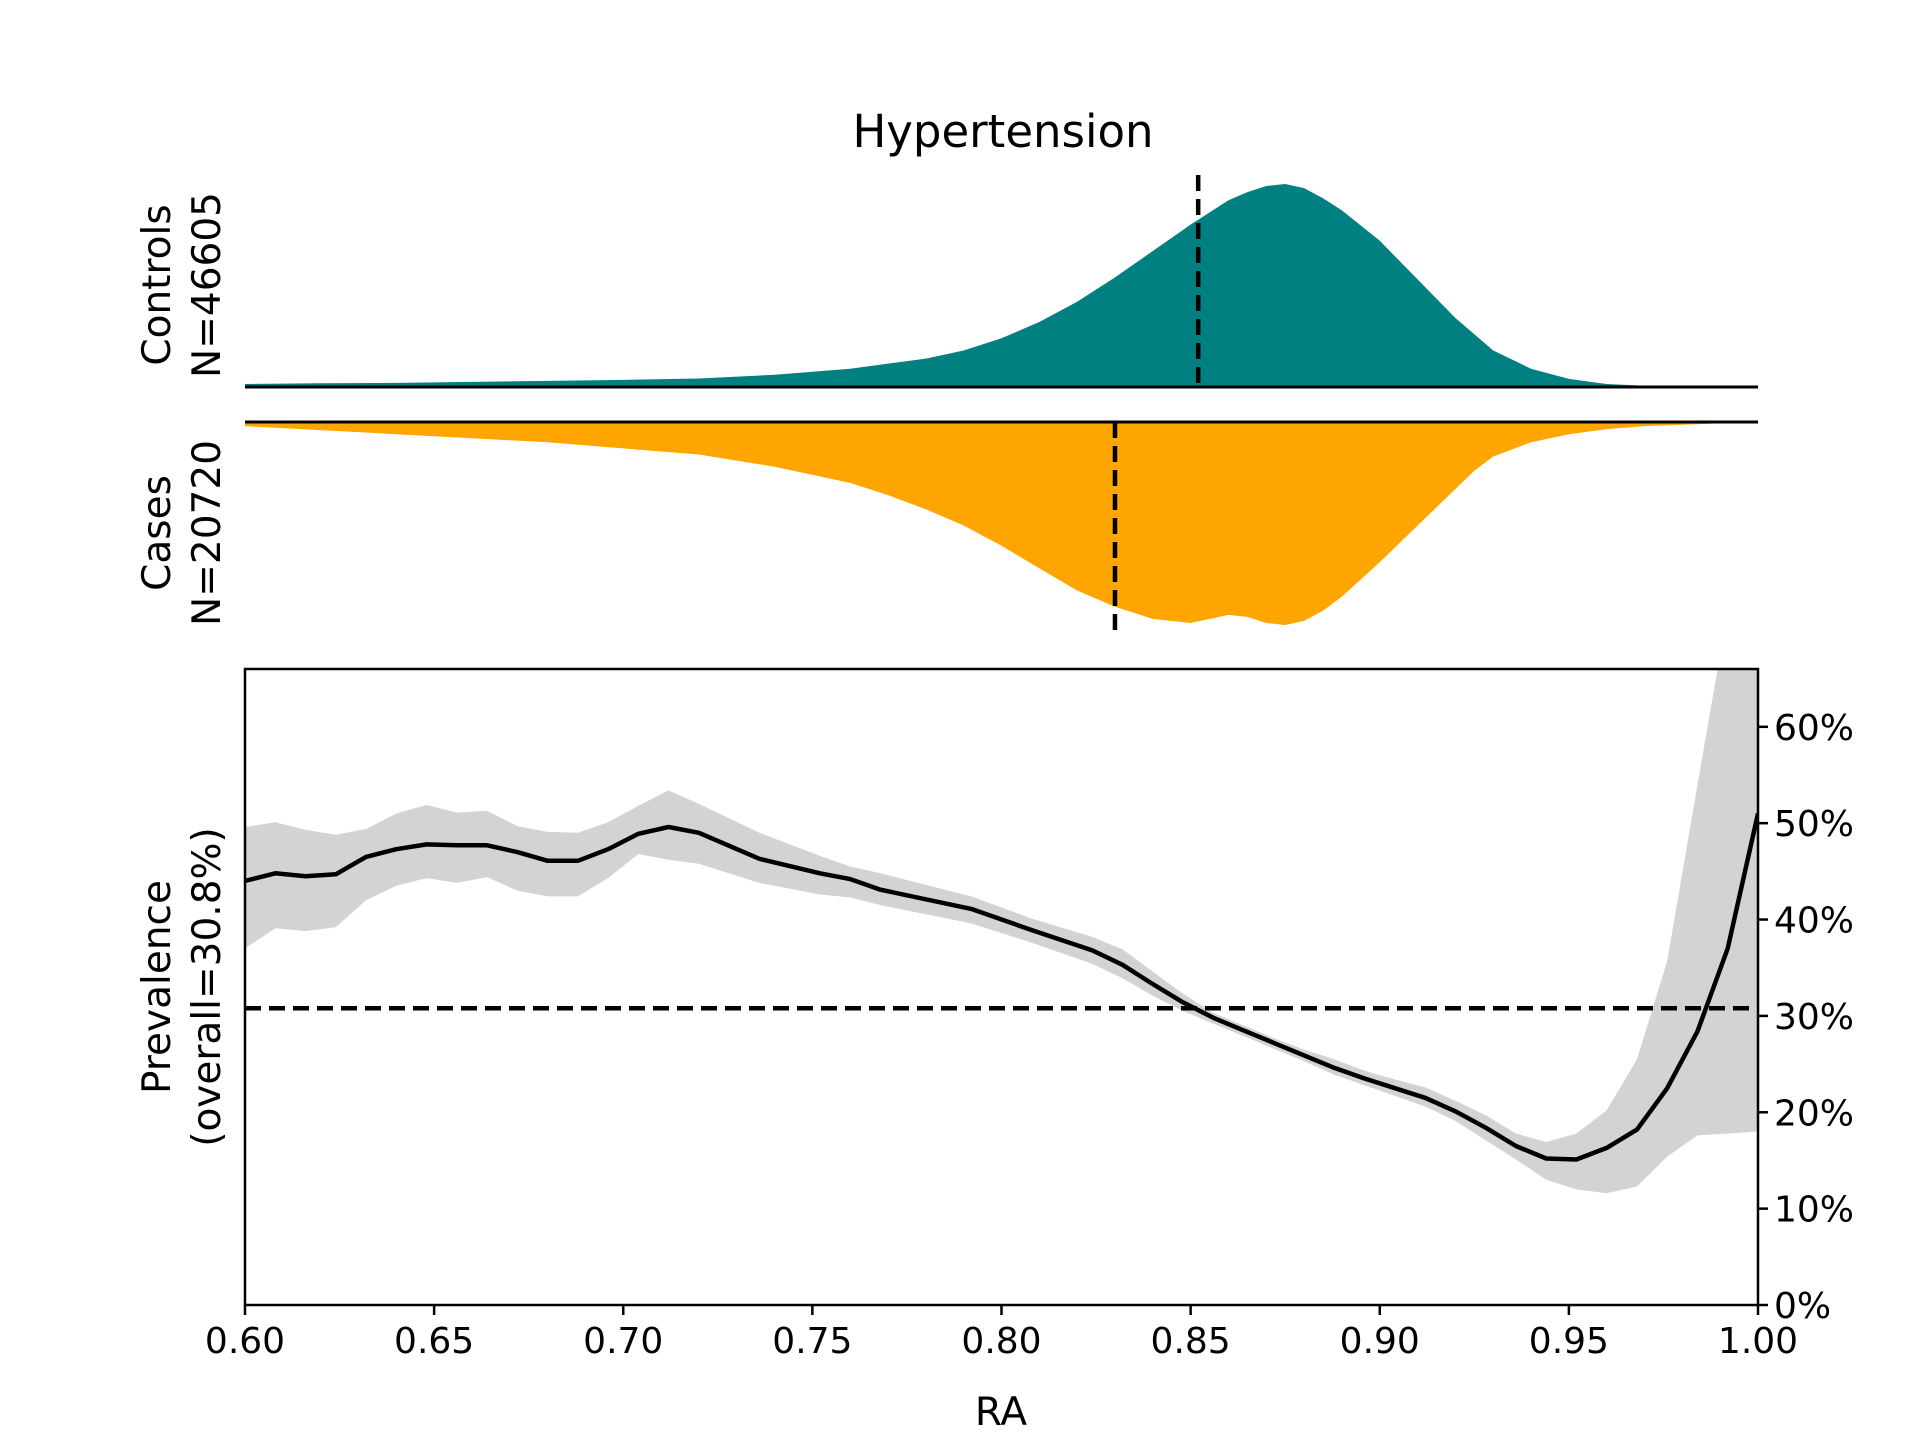 This screenshot has height=1440, width=1920. Describe the element at coordinates (157, 533) in the screenshot. I see `cases-ylabel-line1: Cases` at that location.